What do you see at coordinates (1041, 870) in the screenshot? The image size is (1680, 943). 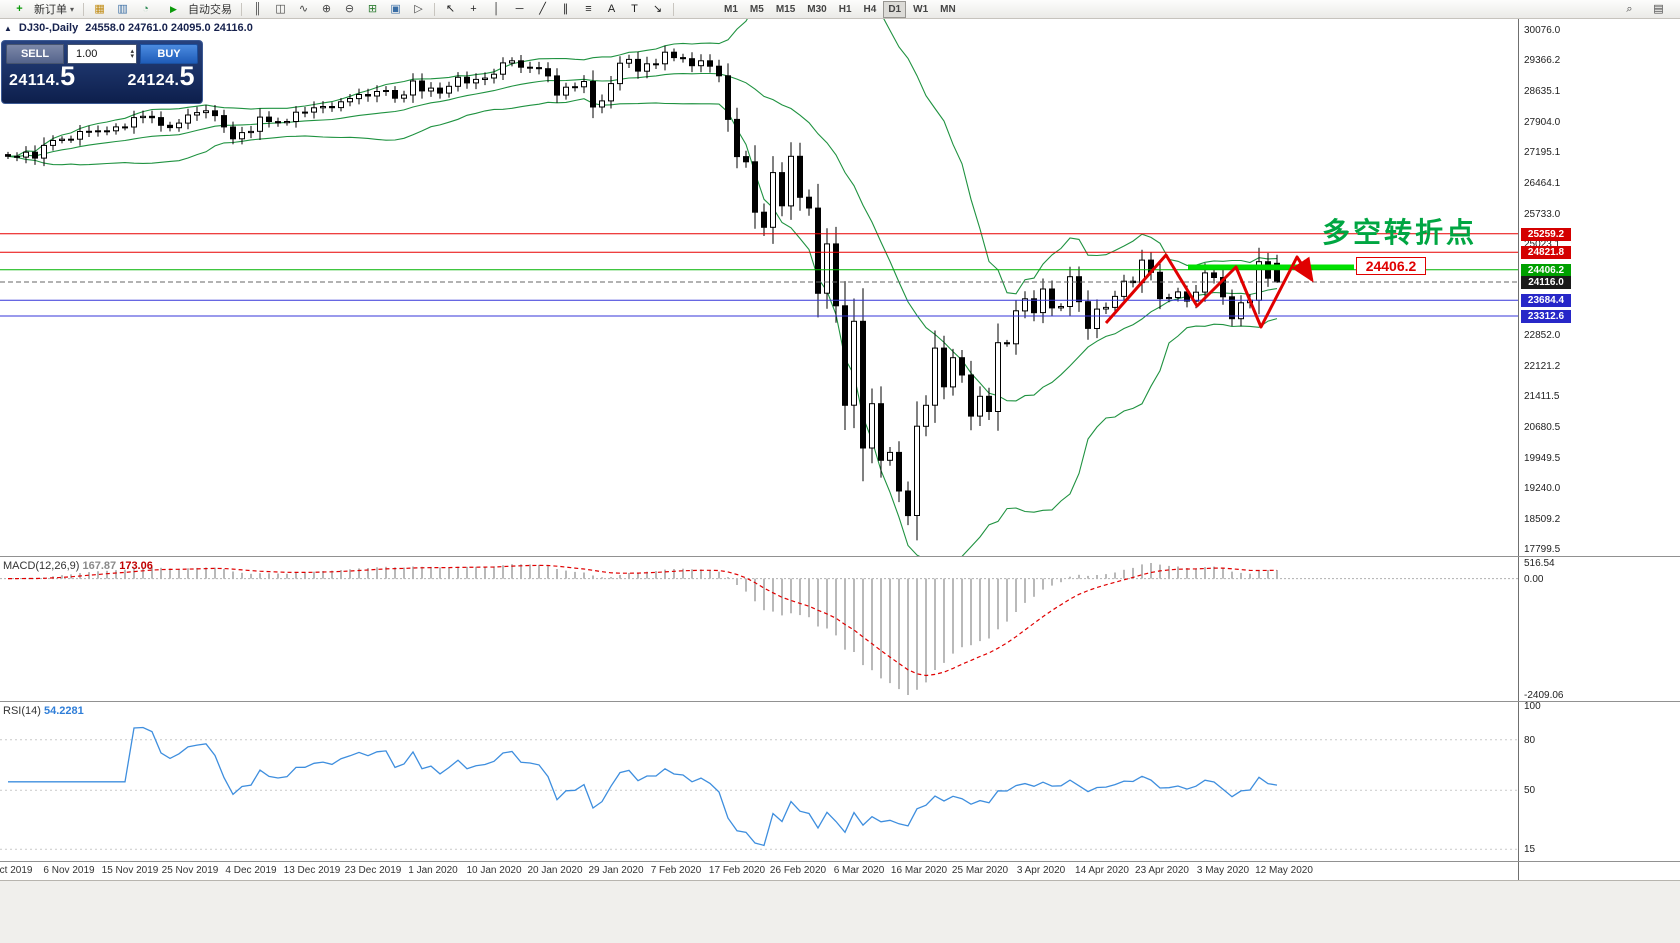 I see `date-label: 3 Apr 2020` at bounding box center [1041, 870].